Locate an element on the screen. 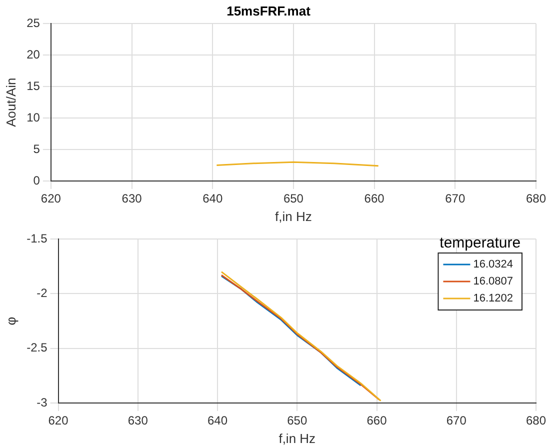 This screenshot has width=549, height=447. y-axis-title: φ is located at coordinates (10, 321).